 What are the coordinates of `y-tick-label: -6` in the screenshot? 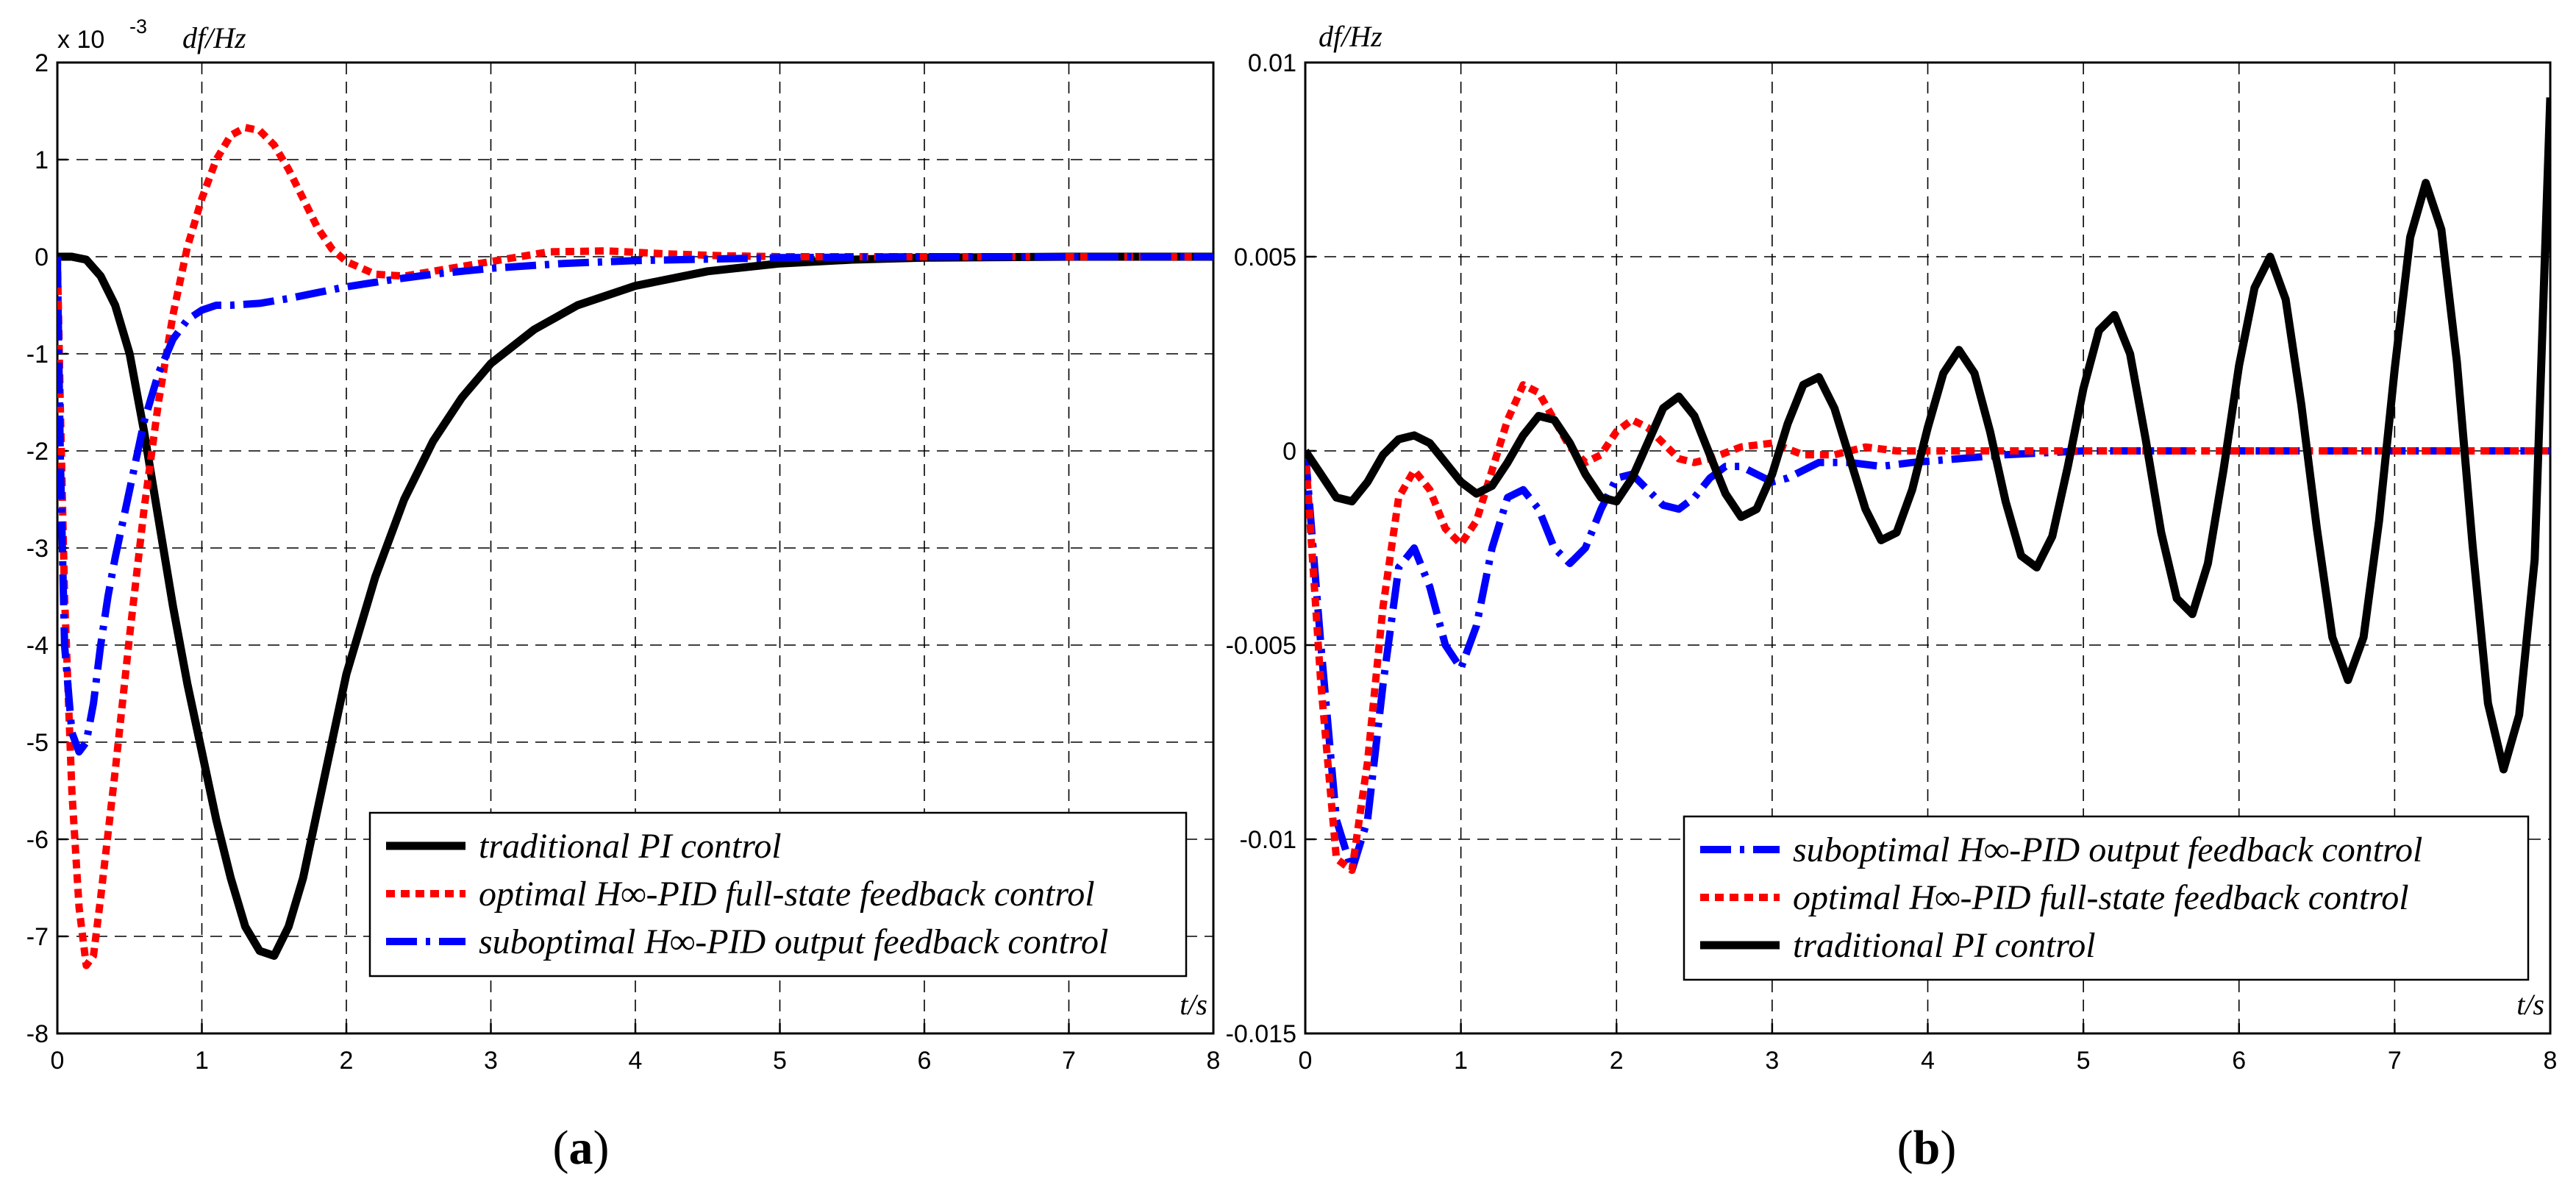 It's located at (37, 840).